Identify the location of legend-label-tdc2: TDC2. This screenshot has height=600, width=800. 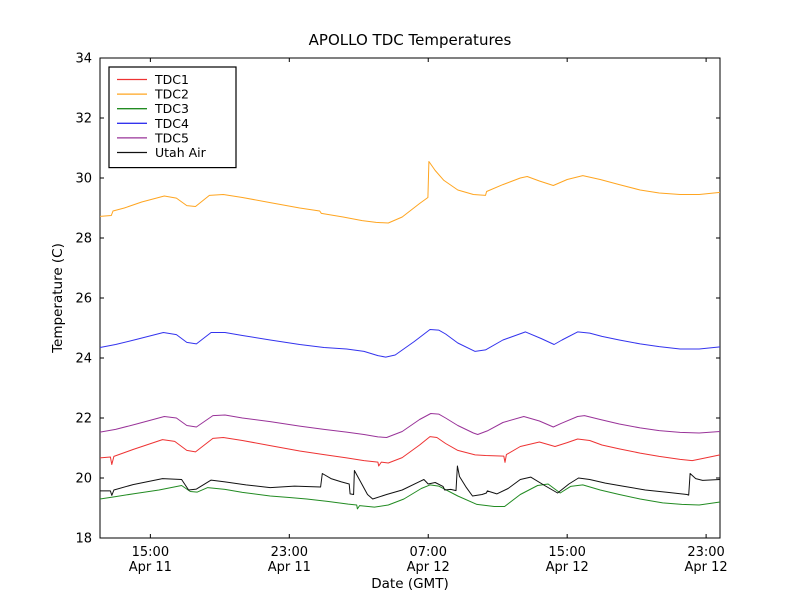
(171, 94).